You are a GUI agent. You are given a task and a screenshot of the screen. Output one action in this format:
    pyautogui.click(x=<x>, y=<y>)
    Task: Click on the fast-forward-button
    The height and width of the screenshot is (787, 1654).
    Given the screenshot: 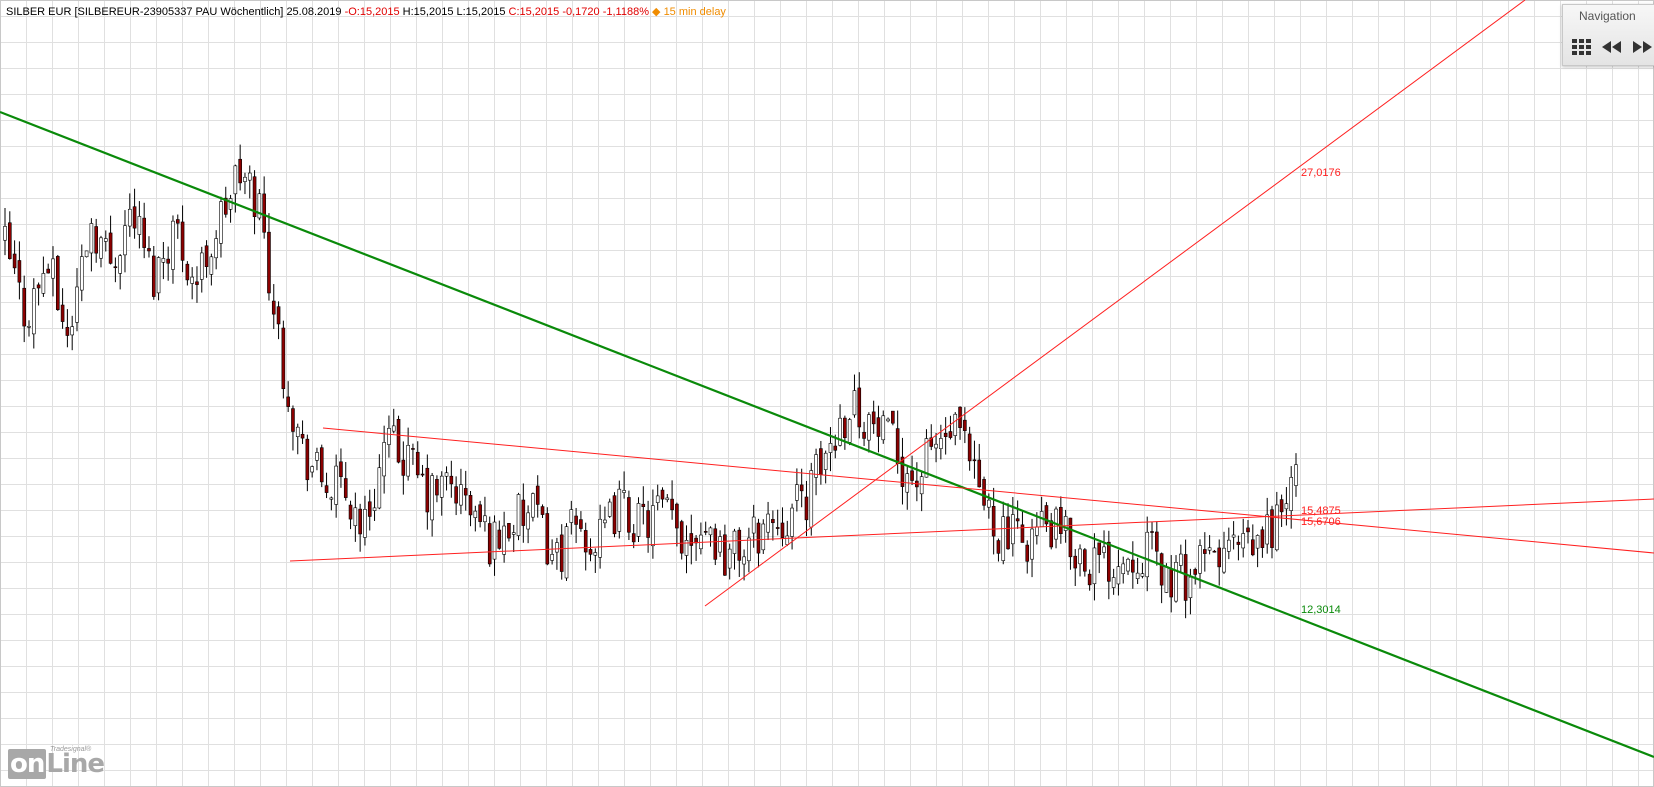 What is the action you would take?
    pyautogui.click(x=1641, y=47)
    